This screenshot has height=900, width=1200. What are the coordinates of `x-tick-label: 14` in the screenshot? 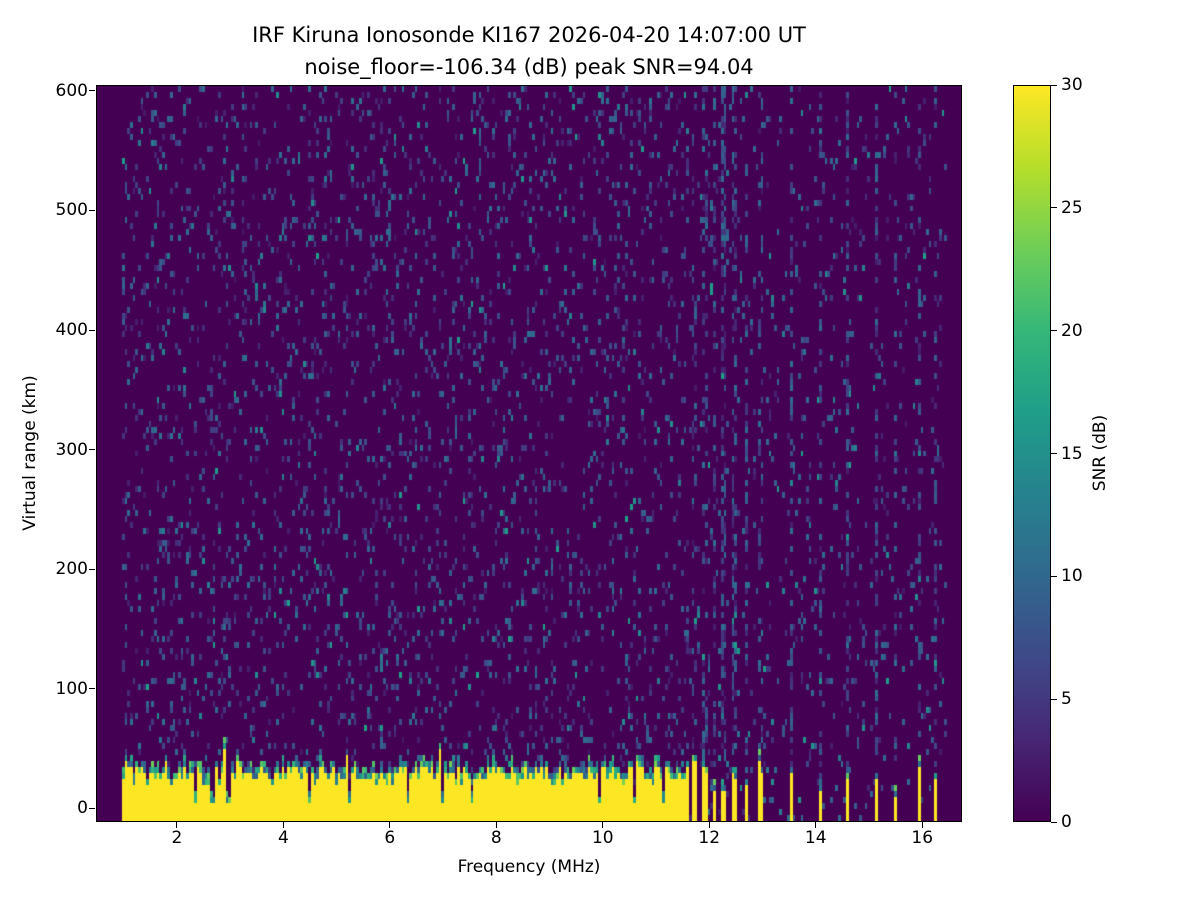 It's located at (815, 838).